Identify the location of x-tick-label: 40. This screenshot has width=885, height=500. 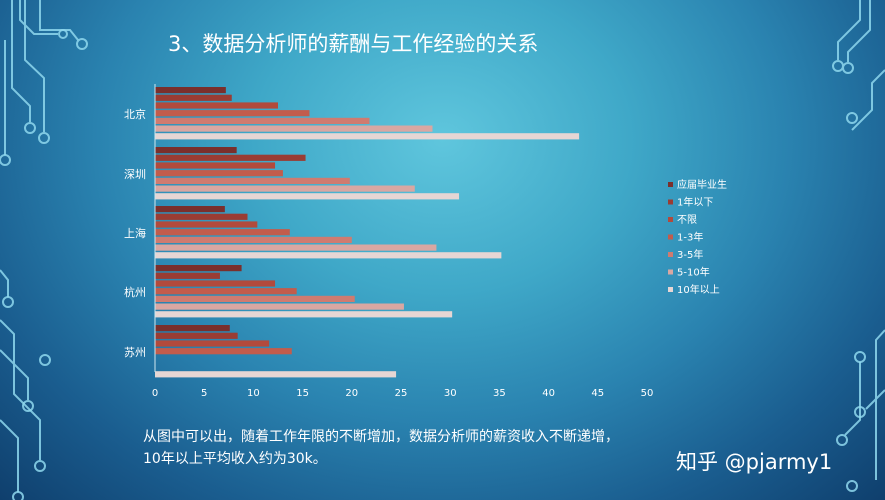
(548, 393).